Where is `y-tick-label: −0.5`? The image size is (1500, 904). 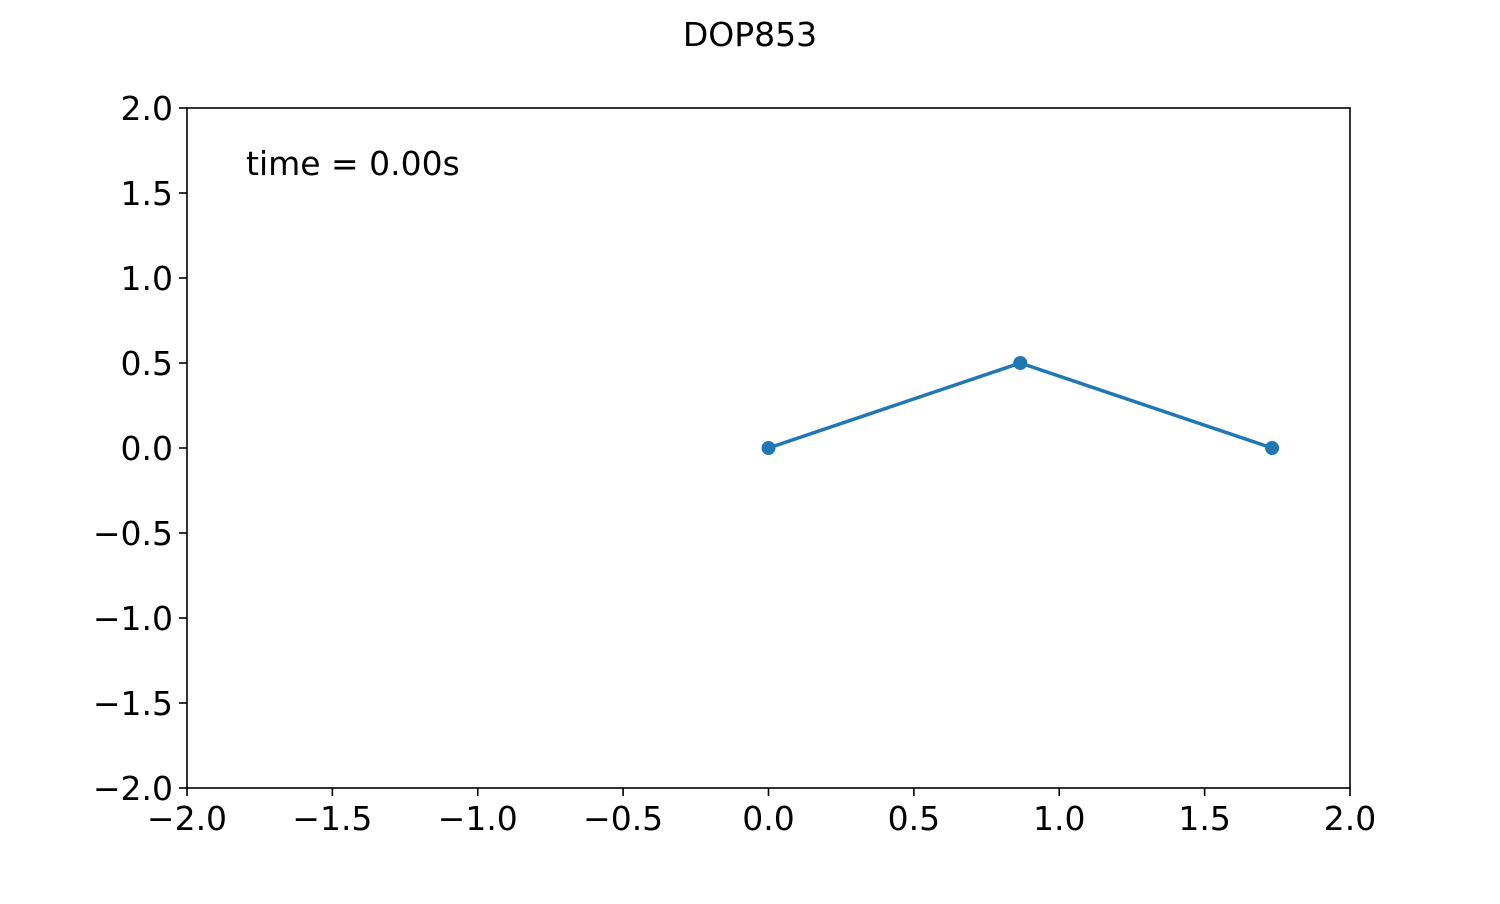
y-tick-label: −0.5 is located at coordinates (133, 533).